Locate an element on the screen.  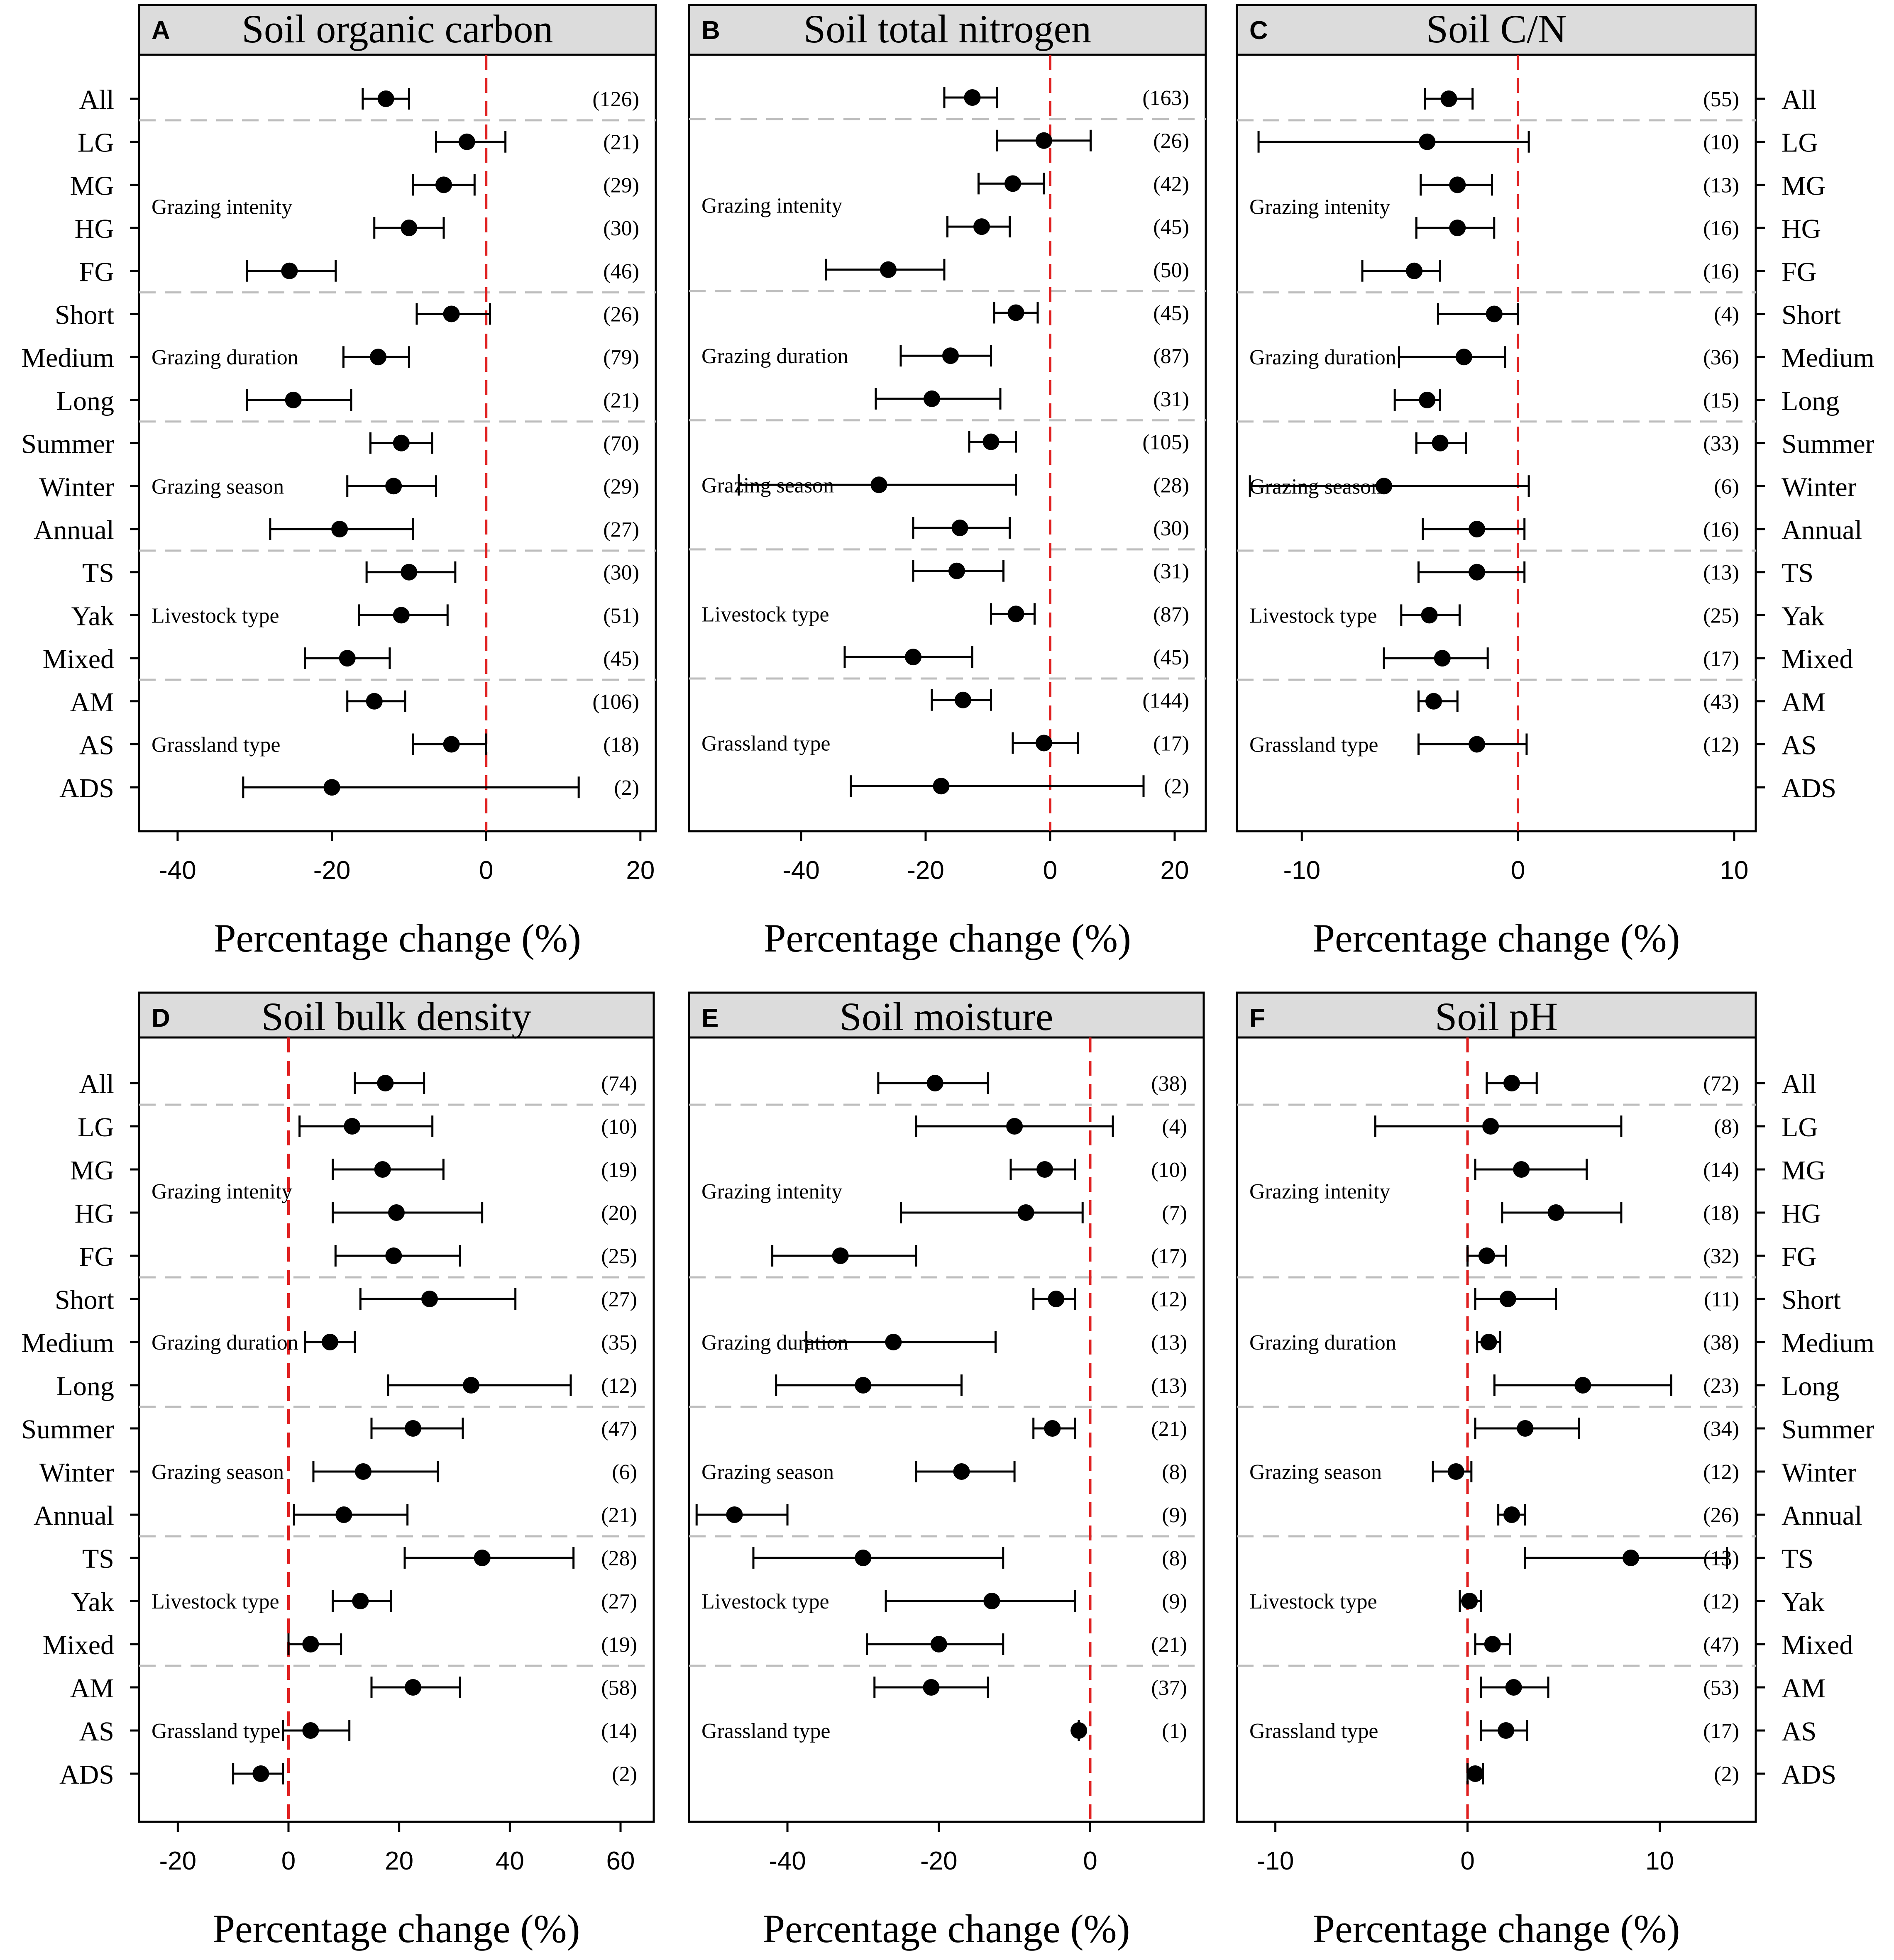
sample-size-label: (11) is located at coordinates (1721, 1299).